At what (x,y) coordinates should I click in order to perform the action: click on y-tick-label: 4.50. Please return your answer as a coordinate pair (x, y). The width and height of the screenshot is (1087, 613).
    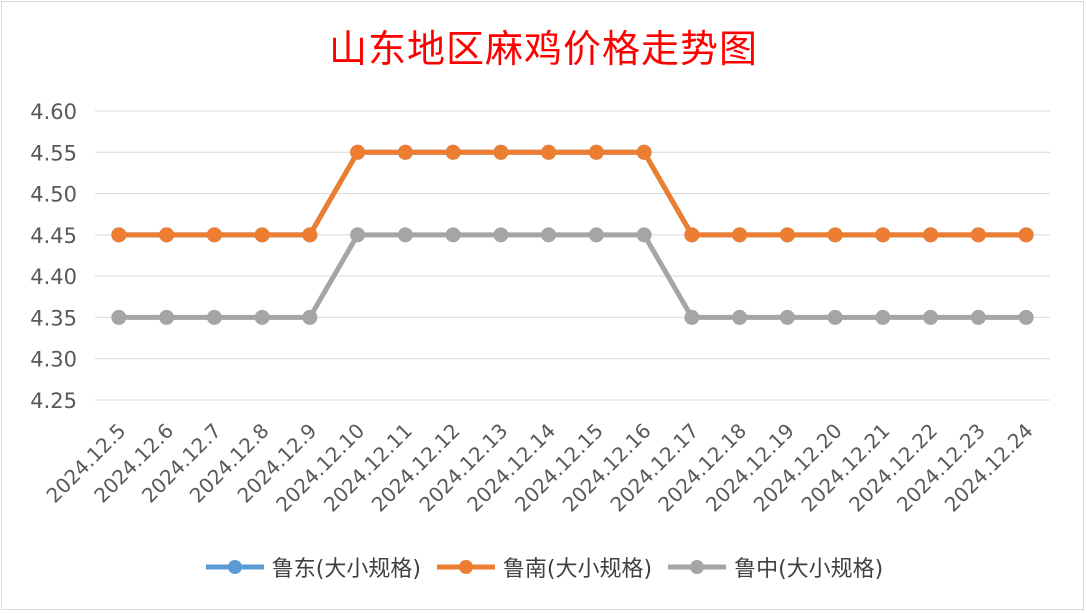
    Looking at the image, I should click on (53, 195).